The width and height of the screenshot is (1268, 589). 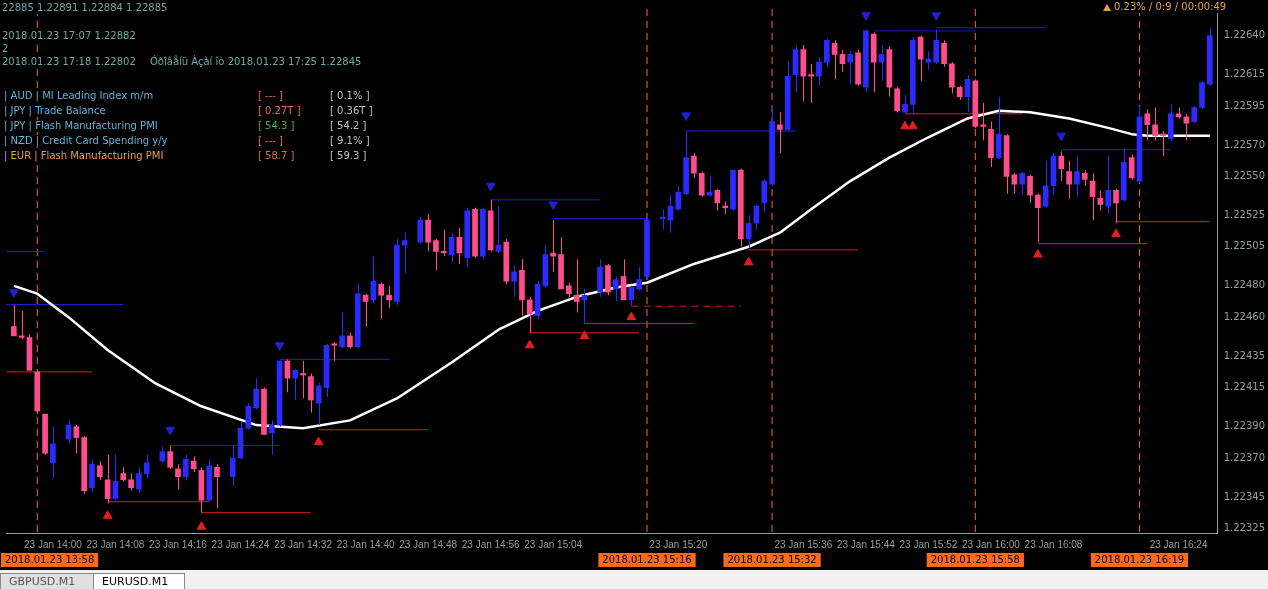 I want to click on x-tick-label: 23 Jan 14:08, so click(x=115, y=544).